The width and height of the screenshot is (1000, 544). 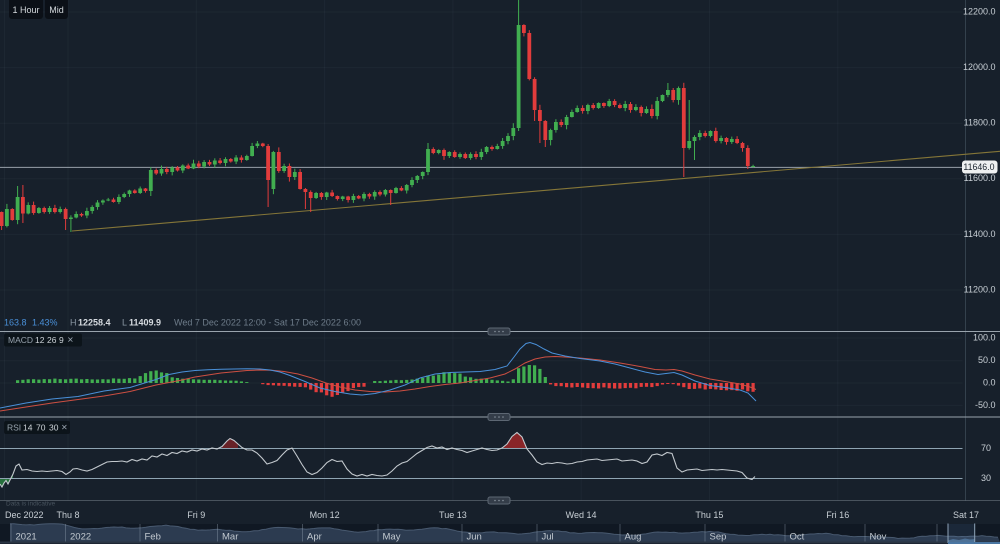 I want to click on svg-text: 163.8, so click(x=15, y=322).